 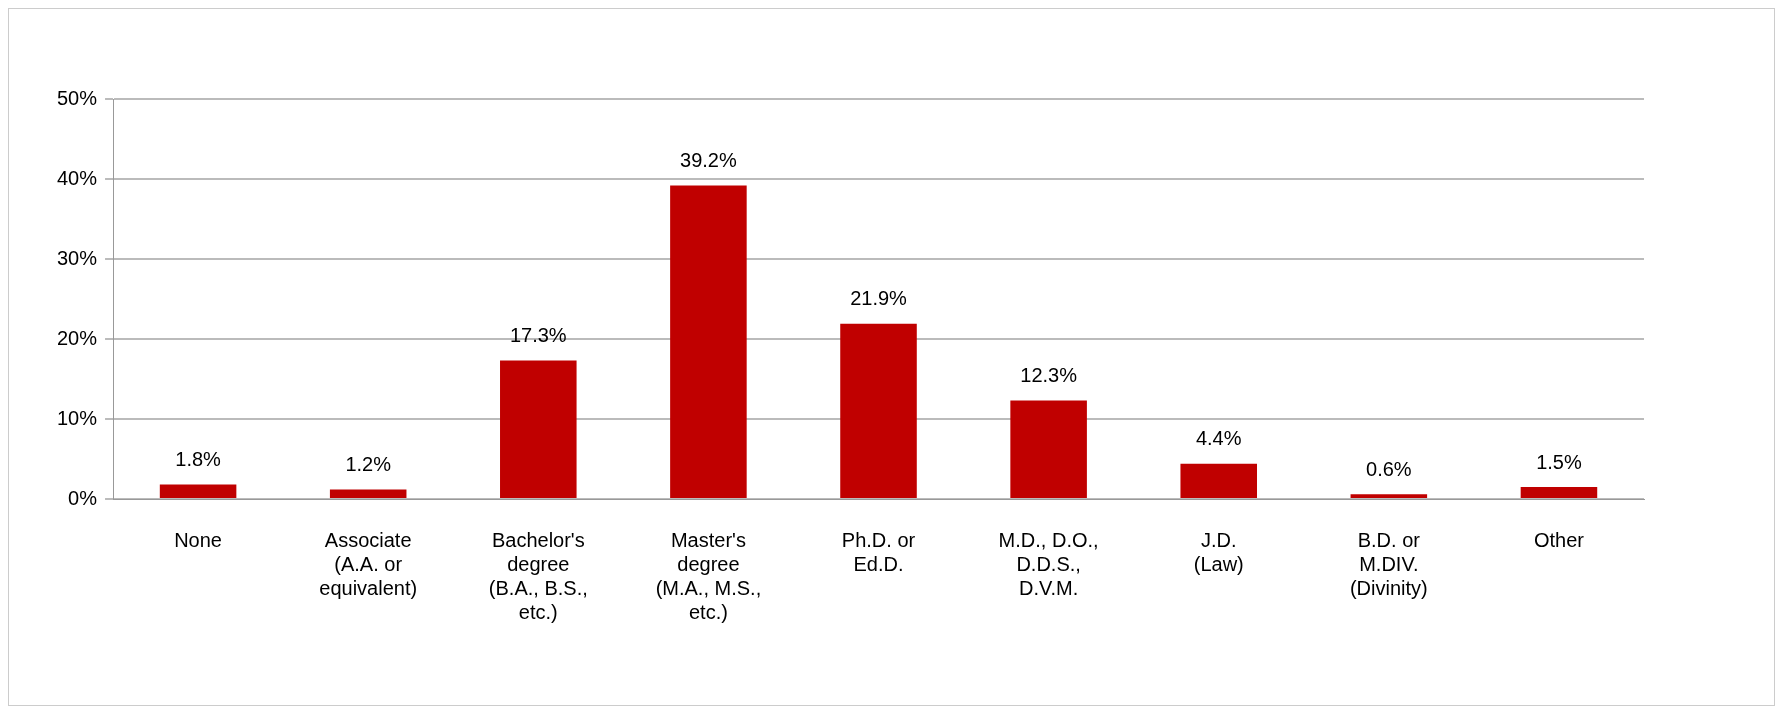 What do you see at coordinates (77, 337) in the screenshot?
I see `y-tick-label: 20%` at bounding box center [77, 337].